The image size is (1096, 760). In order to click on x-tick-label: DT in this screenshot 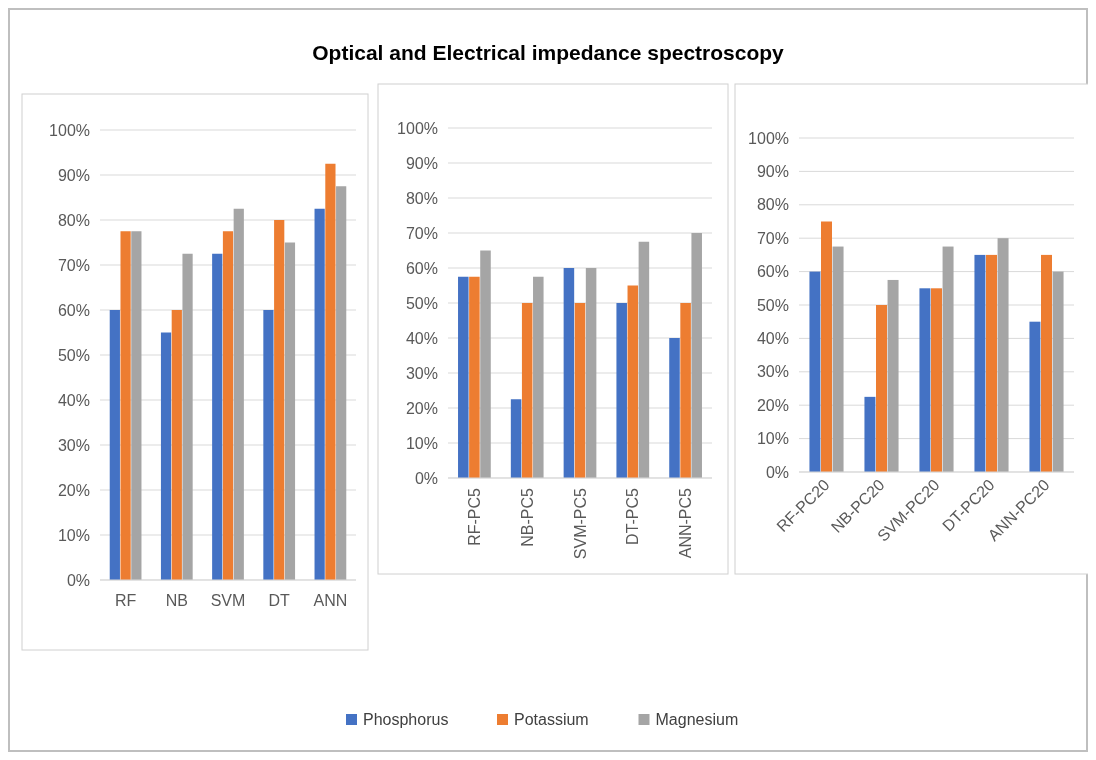, I will do `click(279, 600)`.